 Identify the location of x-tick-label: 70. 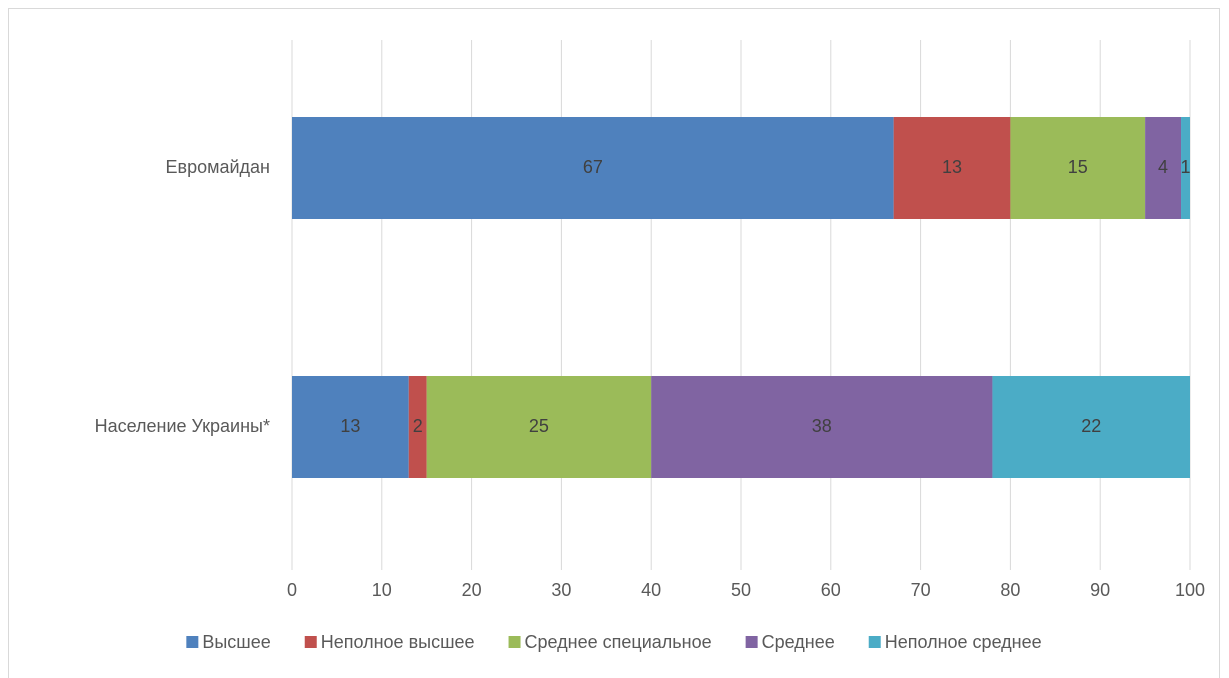
(921, 590).